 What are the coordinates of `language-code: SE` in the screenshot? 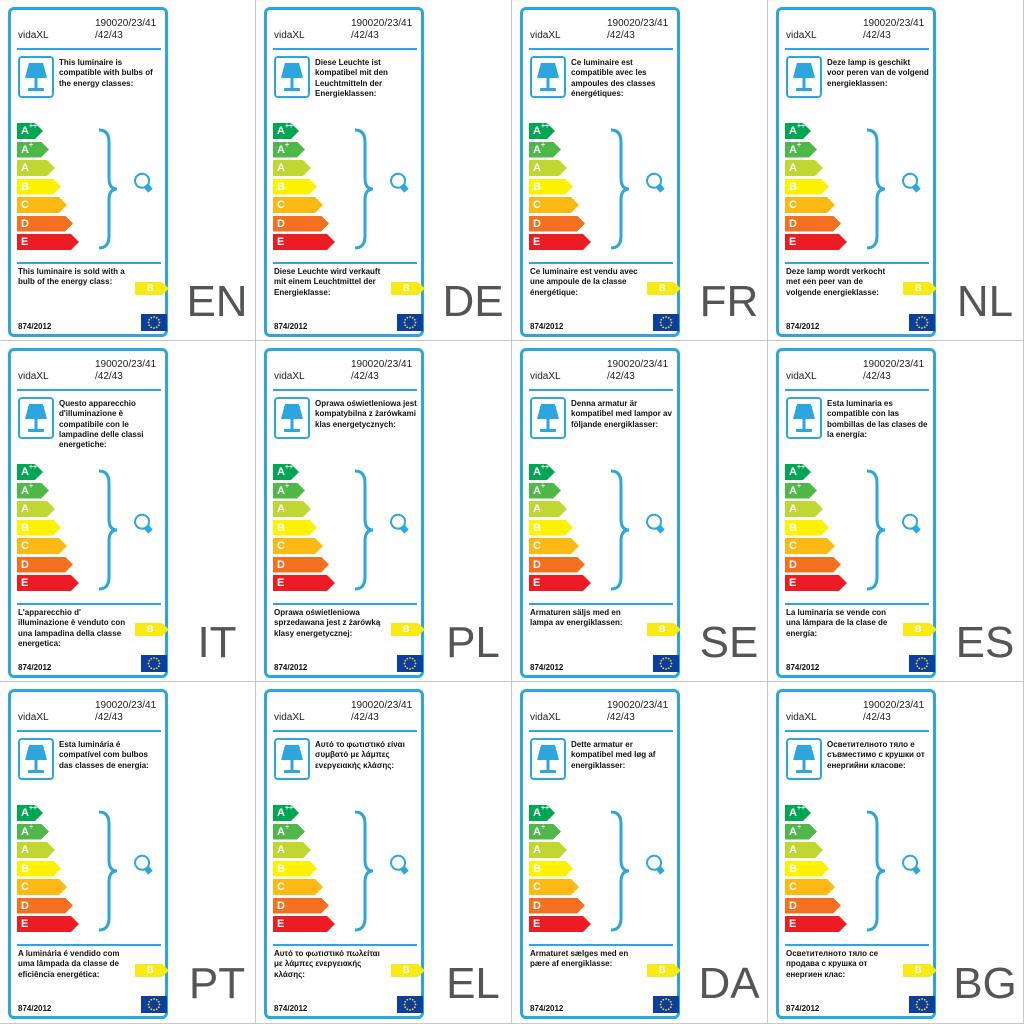 It's located at (729, 642).